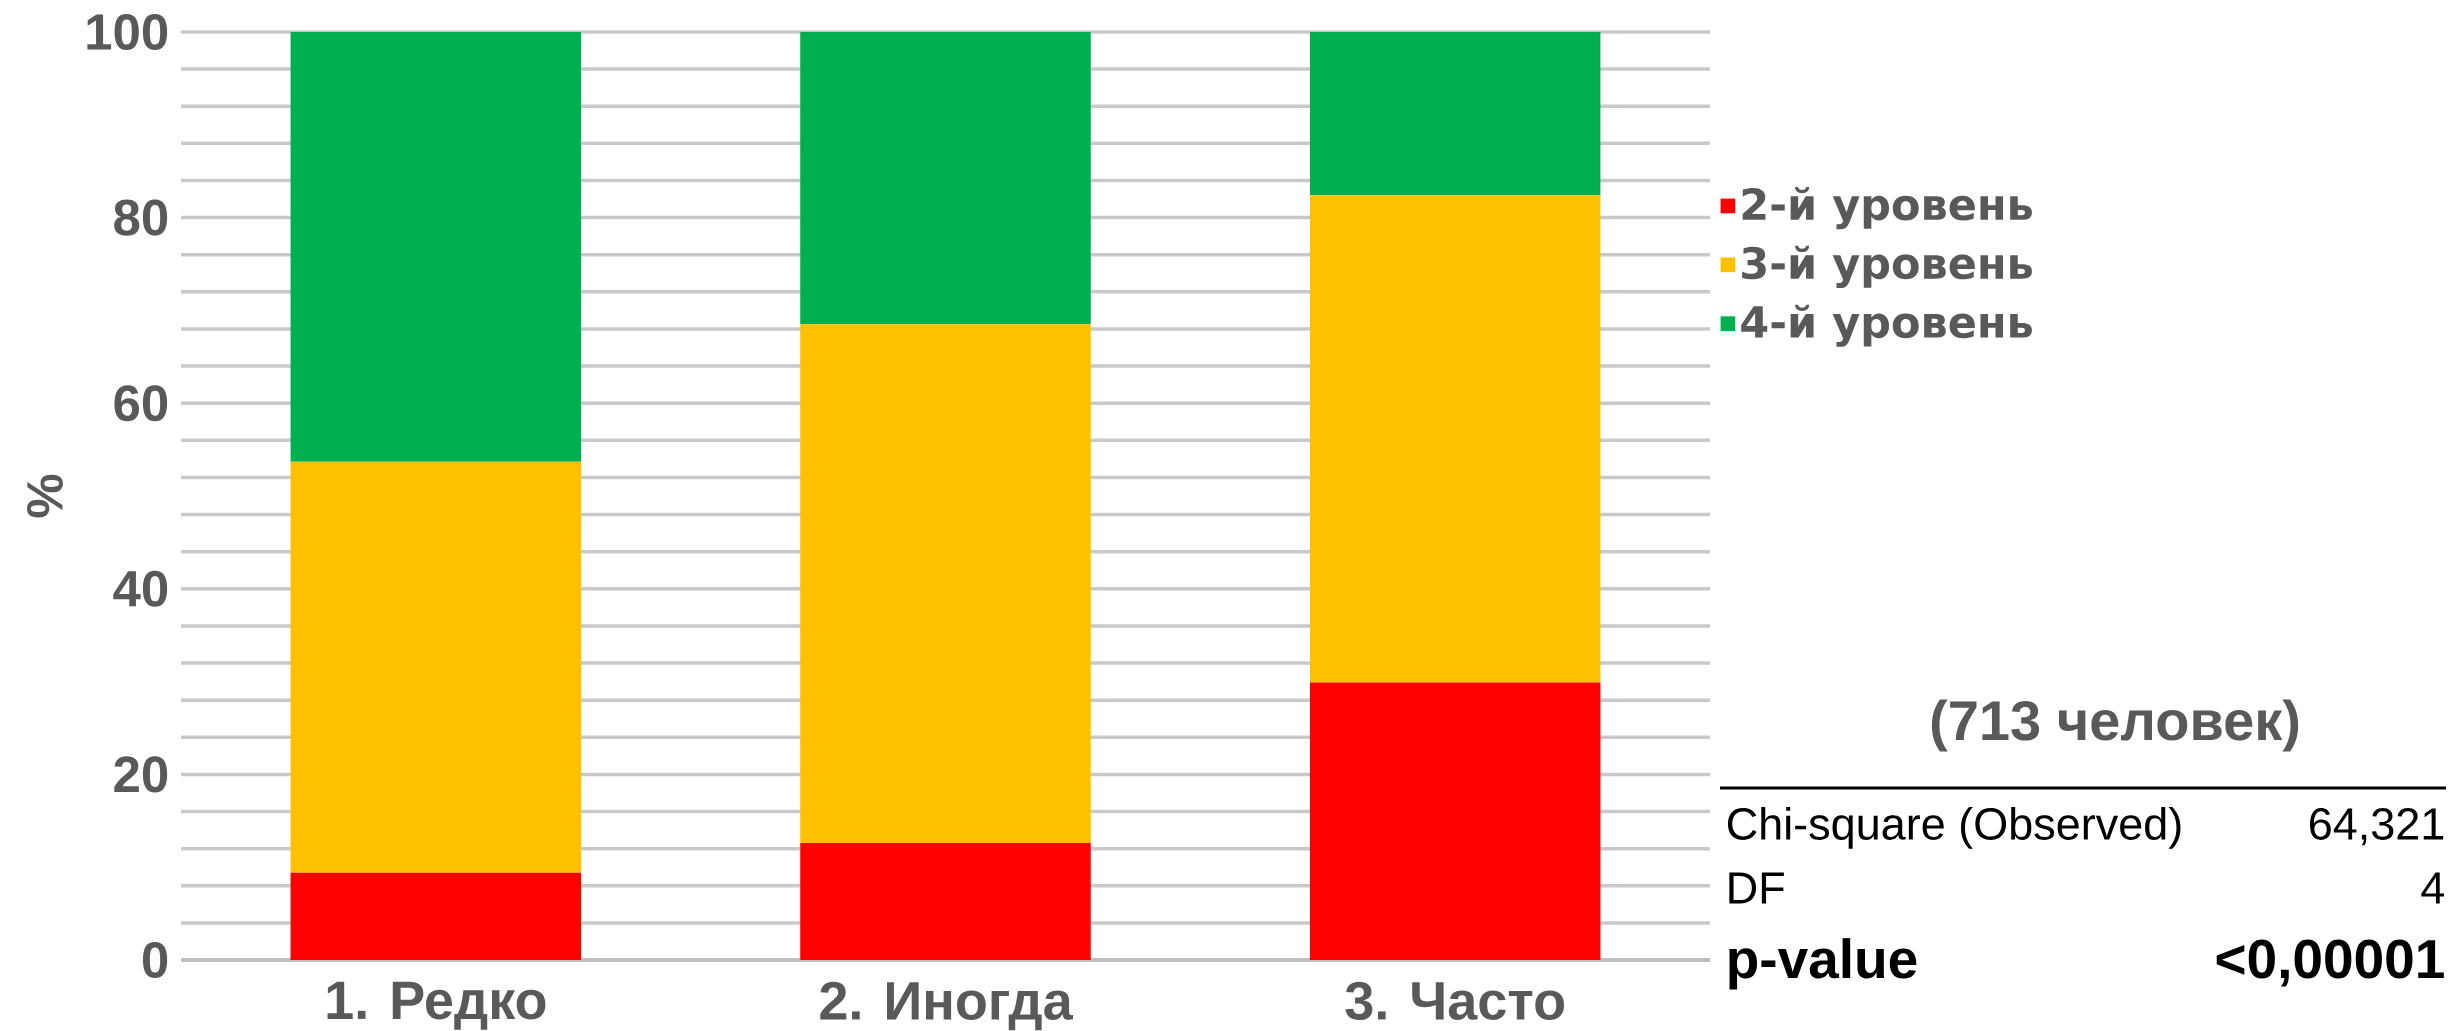 This screenshot has width=2453, height=1031. What do you see at coordinates (127, 32) in the screenshot?
I see `y-tick-label: 100` at bounding box center [127, 32].